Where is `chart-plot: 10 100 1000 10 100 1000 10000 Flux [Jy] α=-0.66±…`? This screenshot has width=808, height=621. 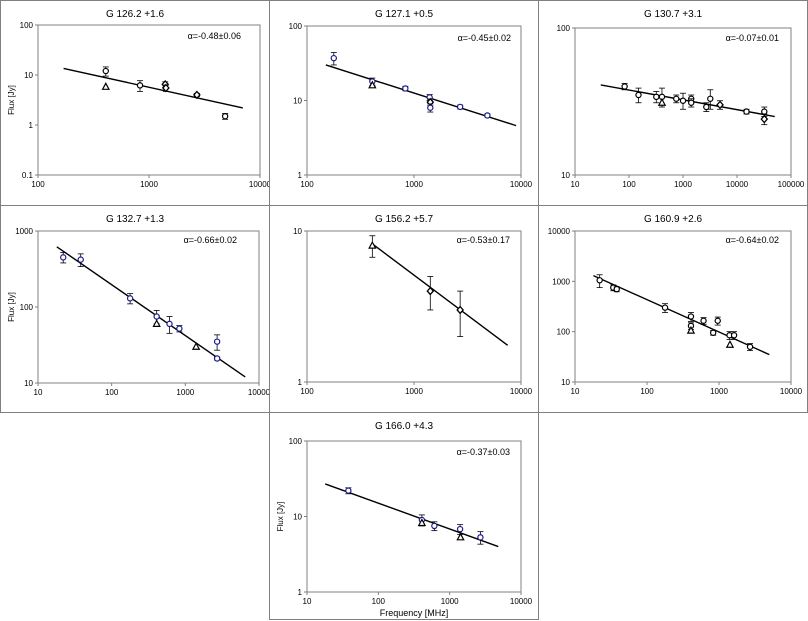
chart-plot: 10 100 1000 10 100 1000 10000 Flux [Jy] α=-0.66±… is located at coordinates (138, 312).